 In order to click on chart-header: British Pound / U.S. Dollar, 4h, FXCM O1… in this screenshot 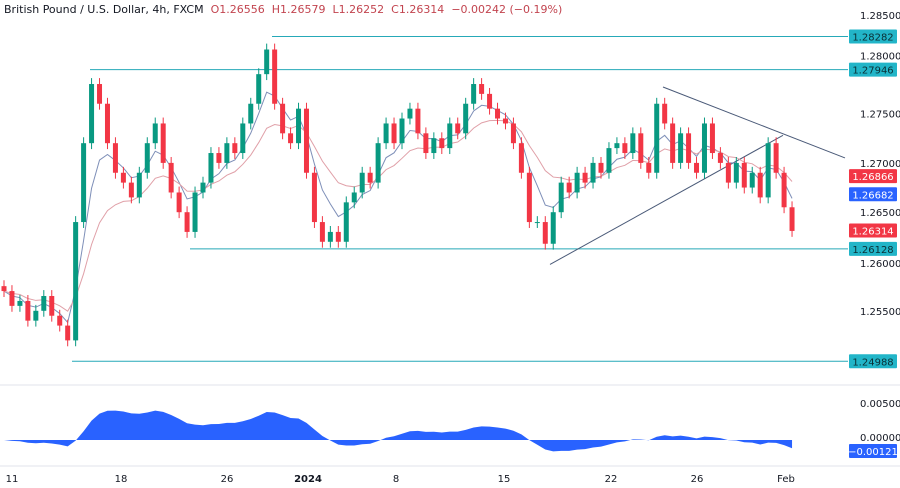, I will do `click(283, 9)`.